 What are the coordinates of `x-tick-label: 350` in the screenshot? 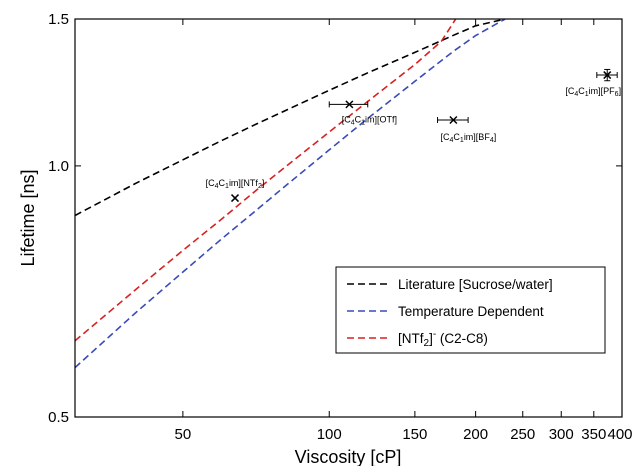 It's located at (593, 434).